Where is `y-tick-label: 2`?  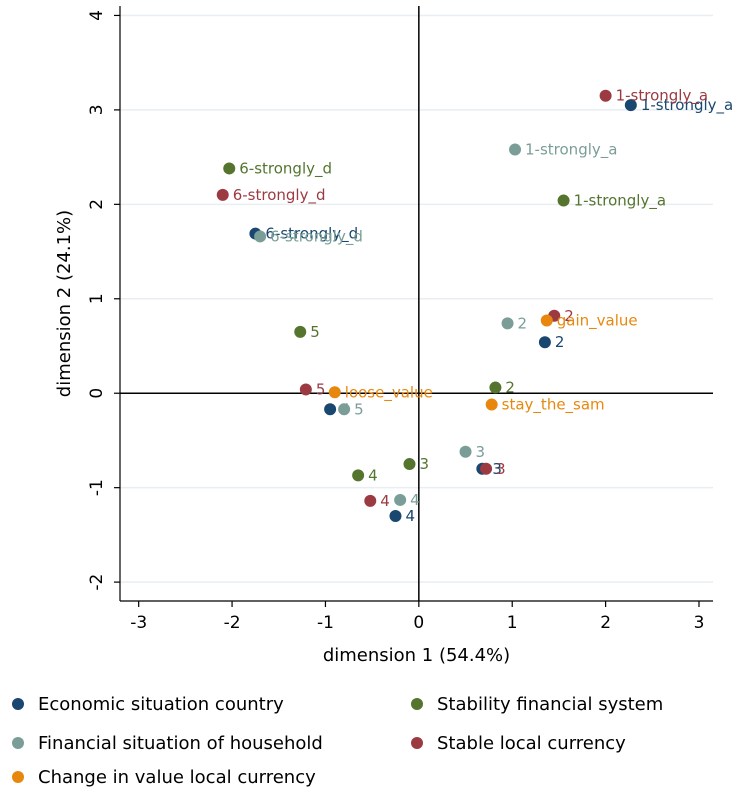
y-tick-label: 2 is located at coordinates (97, 204).